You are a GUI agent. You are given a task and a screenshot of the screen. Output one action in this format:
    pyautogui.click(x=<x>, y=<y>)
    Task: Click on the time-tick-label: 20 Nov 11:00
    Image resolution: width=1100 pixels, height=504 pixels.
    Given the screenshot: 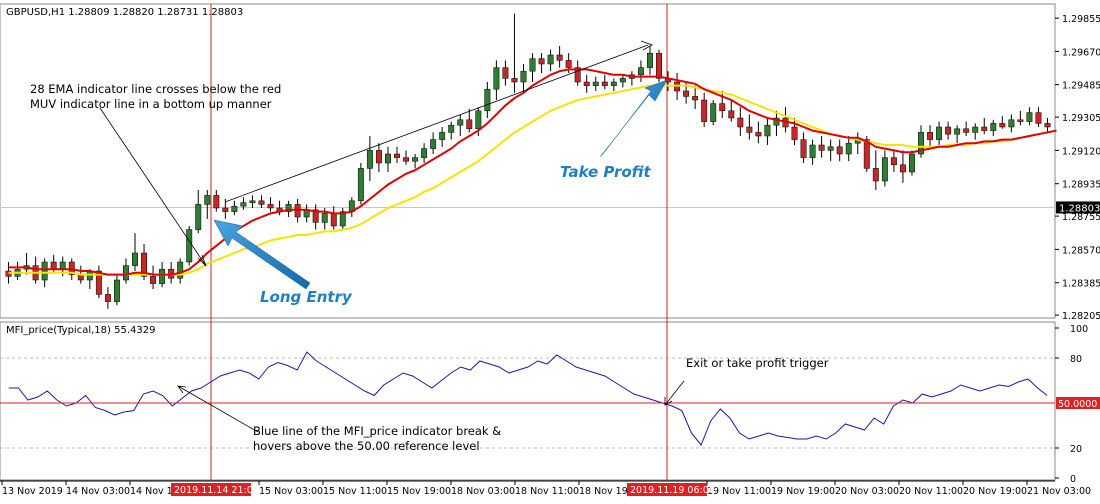 What is the action you would take?
    pyautogui.click(x=931, y=491)
    